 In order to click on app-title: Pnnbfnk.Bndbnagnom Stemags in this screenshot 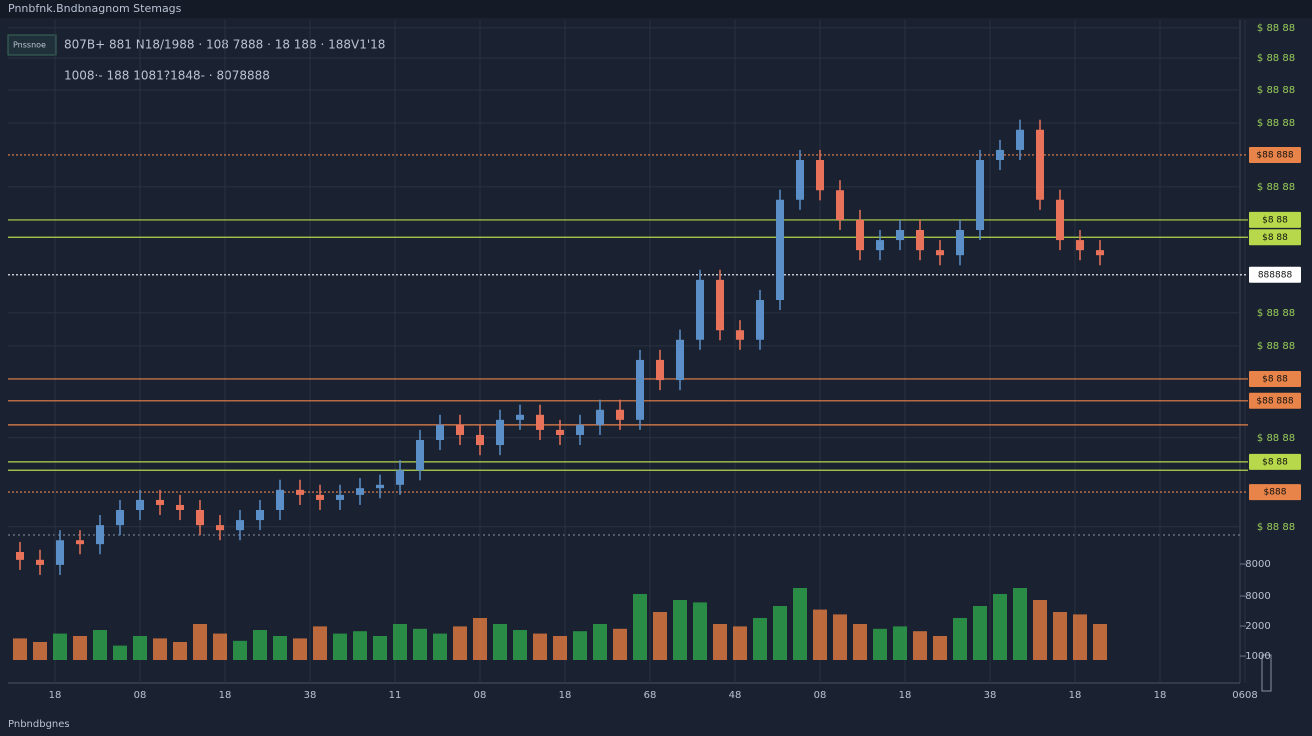, I will do `click(95, 8)`.